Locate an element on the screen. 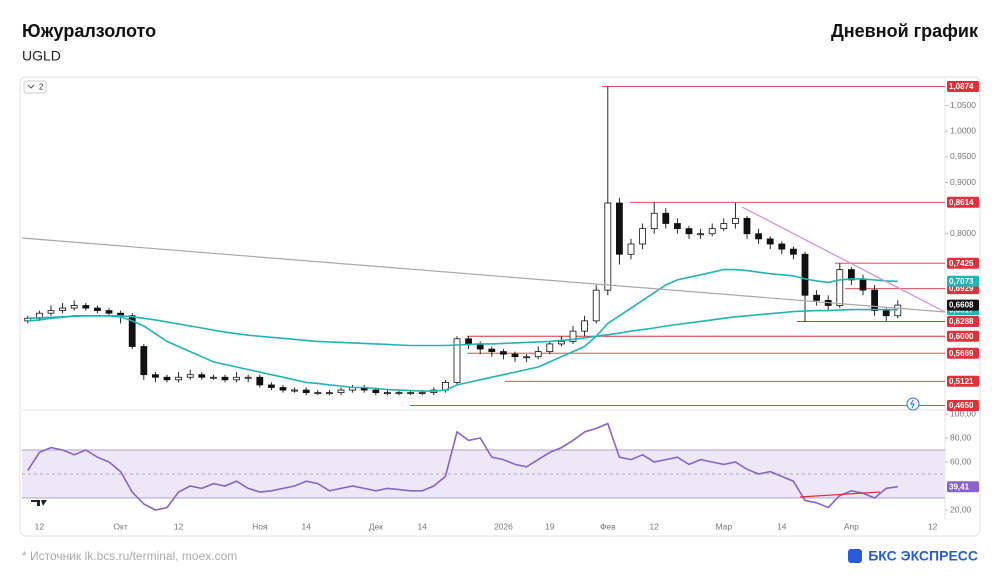  rsi-line is located at coordinates (462, 466).